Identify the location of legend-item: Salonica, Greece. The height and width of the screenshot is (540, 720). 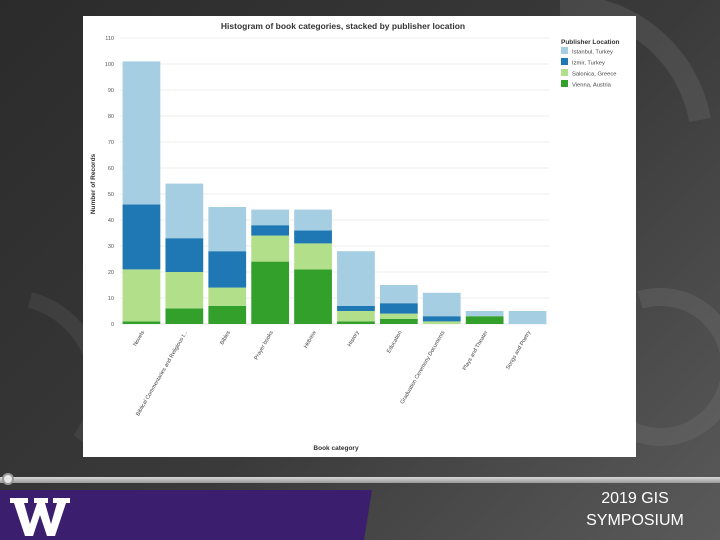
(594, 75).